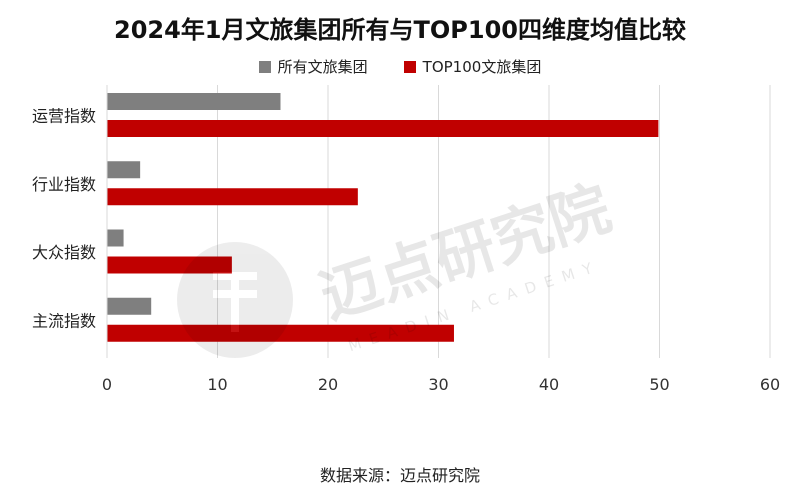  Describe the element at coordinates (64, 184) in the screenshot. I see `category-label: 行业指数` at that location.